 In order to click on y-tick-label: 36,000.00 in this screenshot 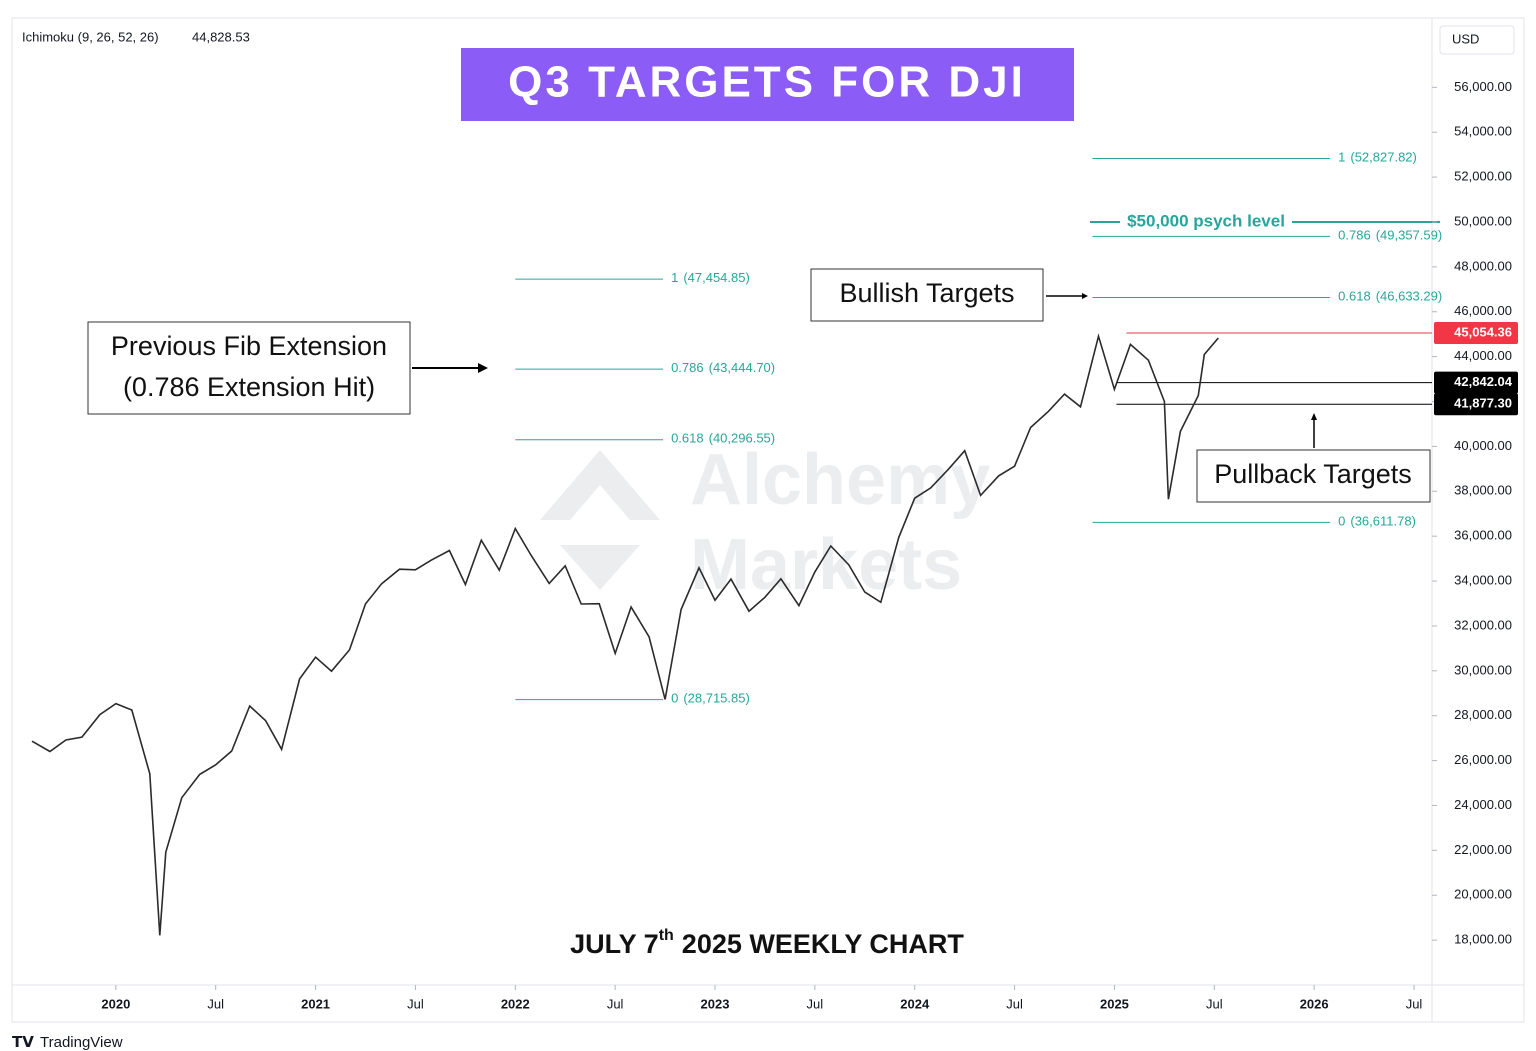, I will do `click(1483, 535)`.